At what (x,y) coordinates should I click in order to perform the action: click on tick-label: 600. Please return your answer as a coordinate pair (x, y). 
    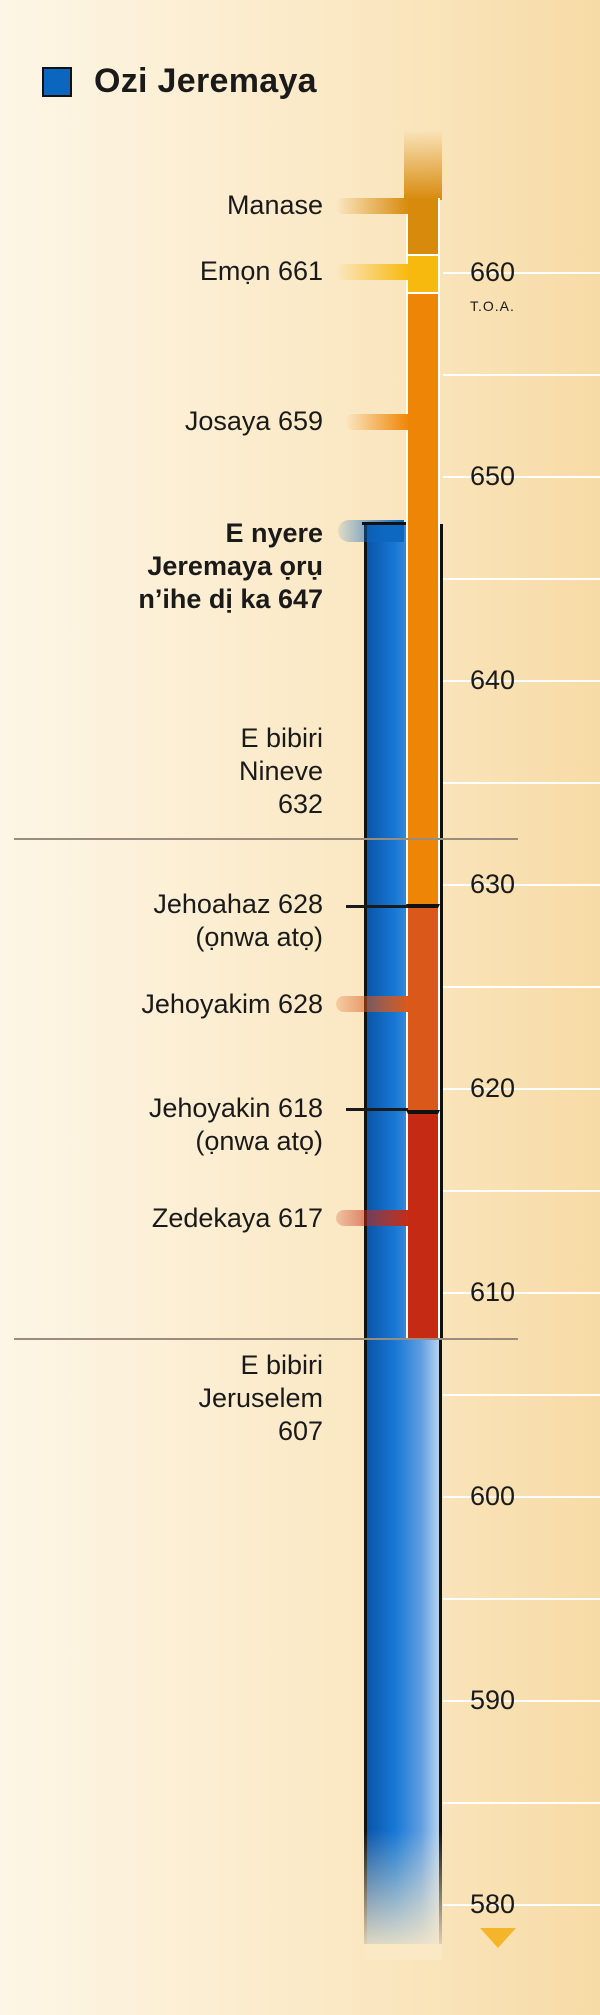
    Looking at the image, I should click on (493, 1496).